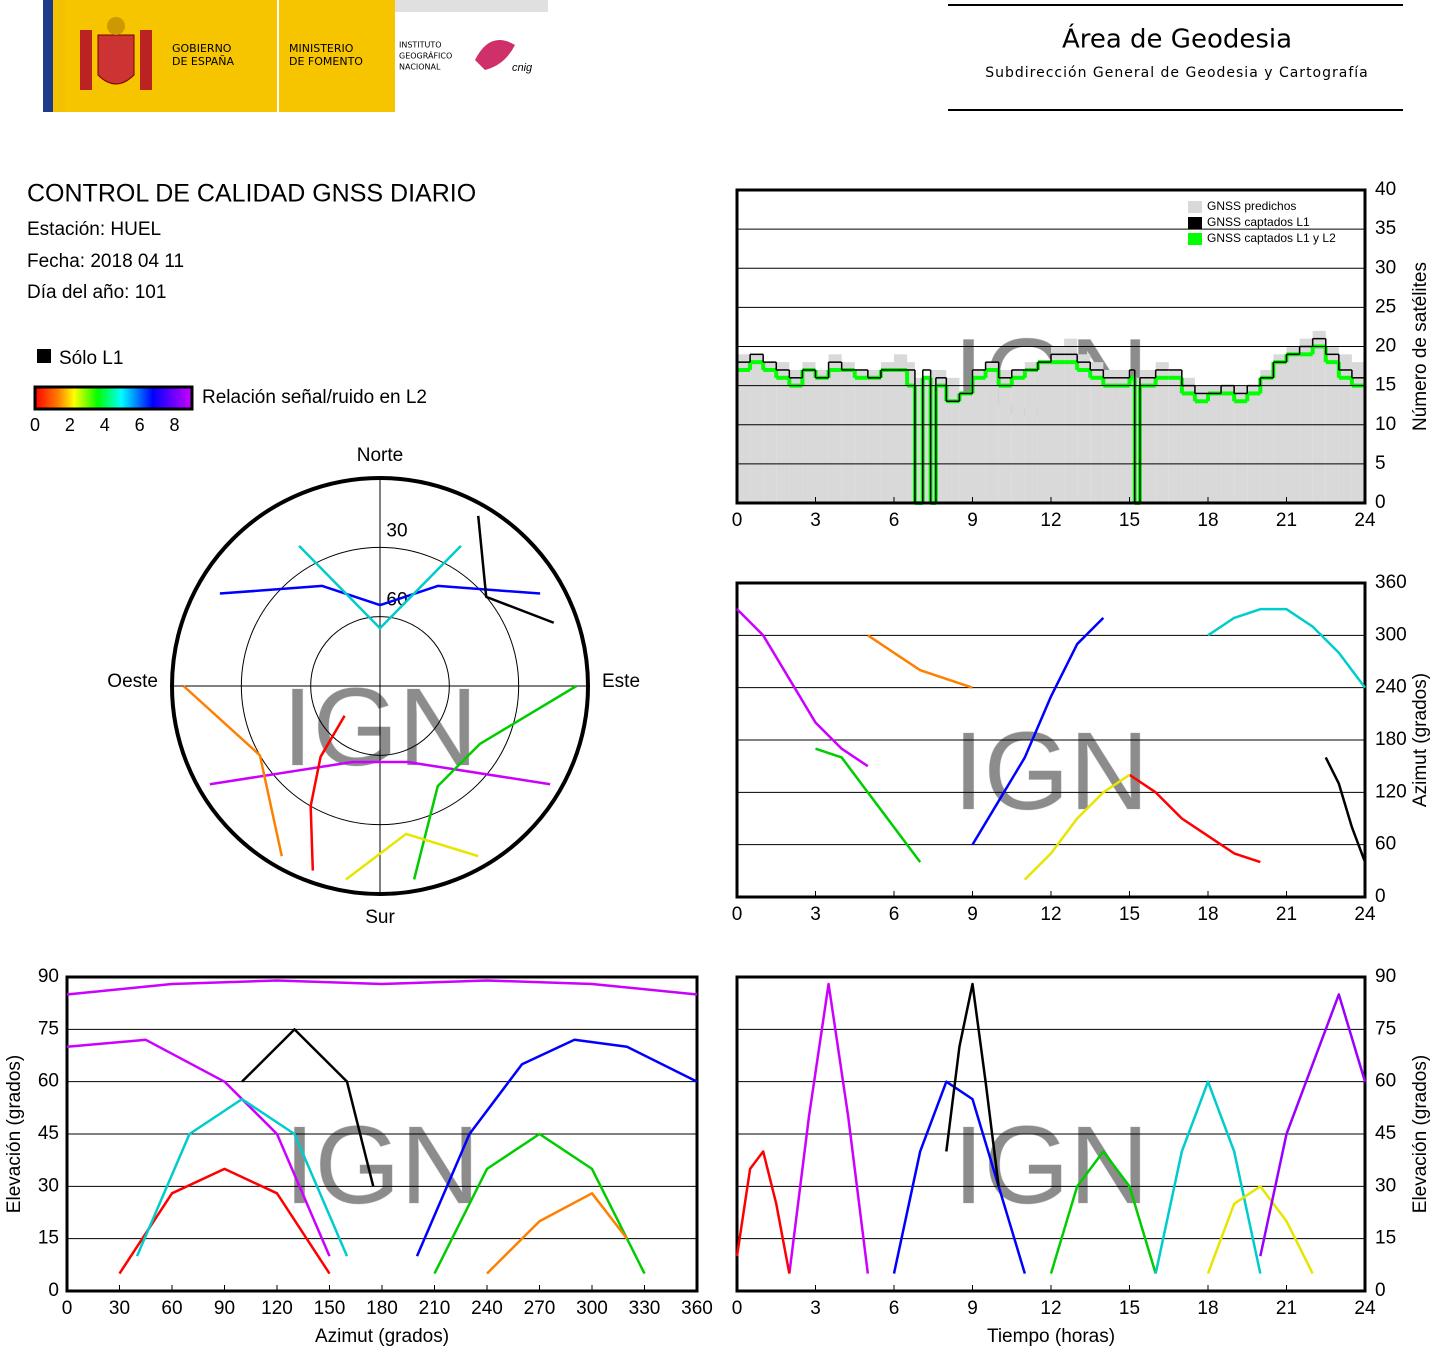 Image resolution: width=1445 pixels, height=1350 pixels. I want to click on legend-label: GNSS captados L1 y L2, so click(1271, 238).